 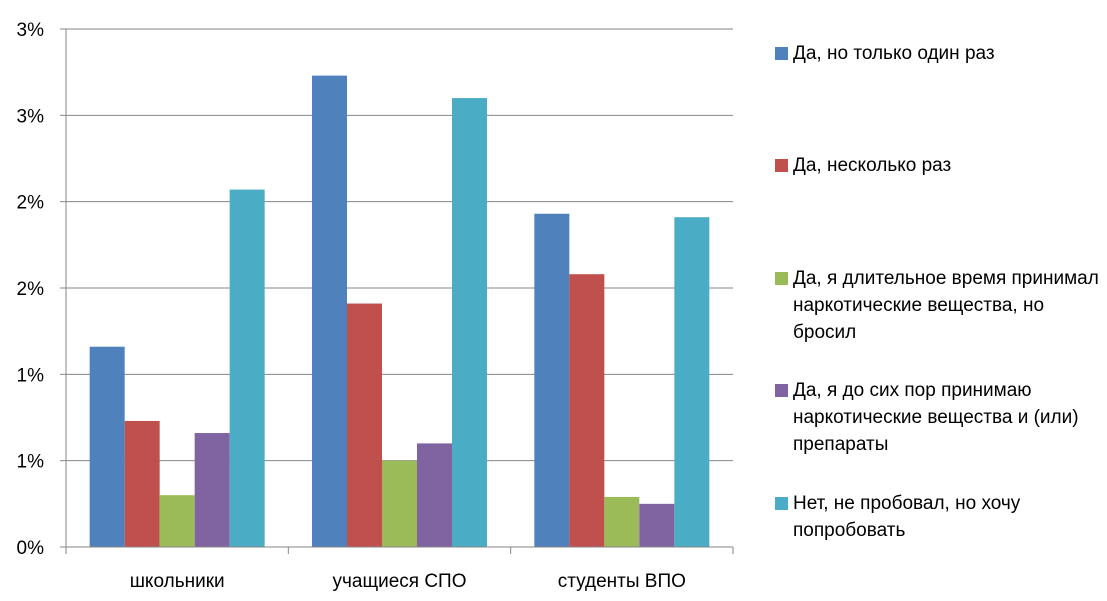 I want to click on legend-label: Да, но только один раз, so click(x=949, y=53).